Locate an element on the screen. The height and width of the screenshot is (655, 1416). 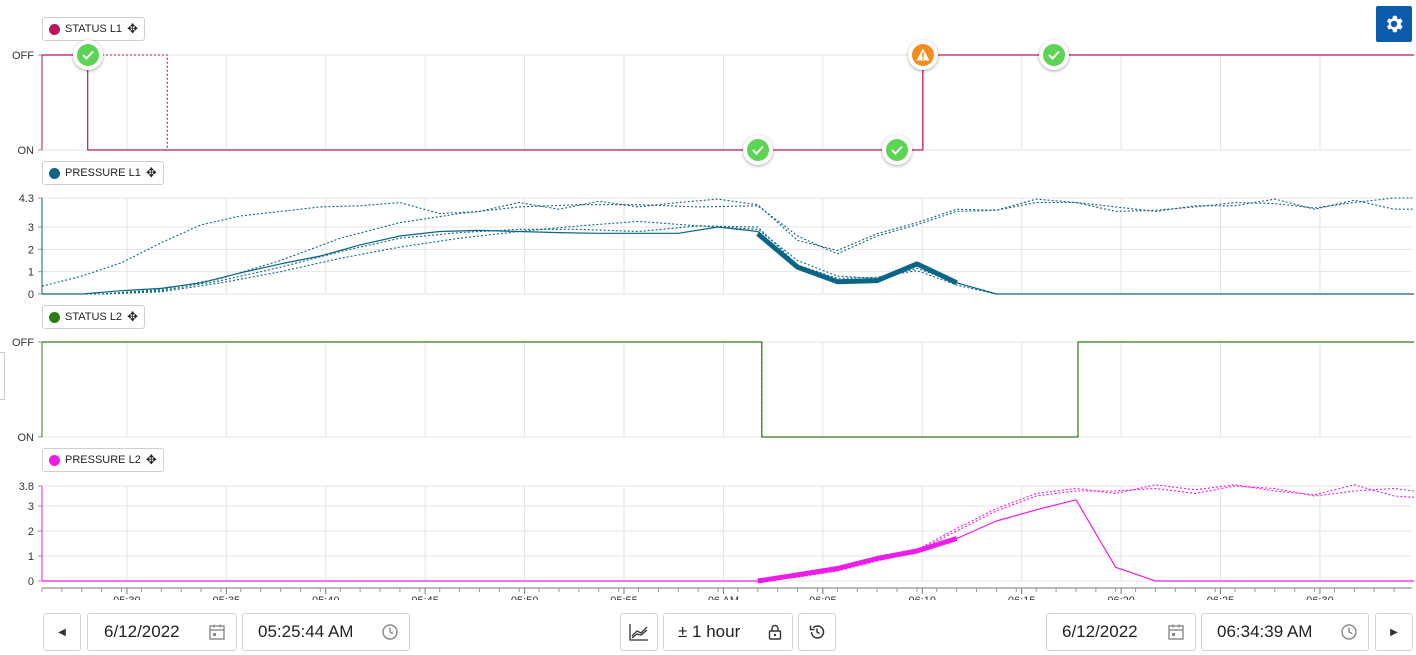
warning-event-marker is located at coordinates (922, 55).